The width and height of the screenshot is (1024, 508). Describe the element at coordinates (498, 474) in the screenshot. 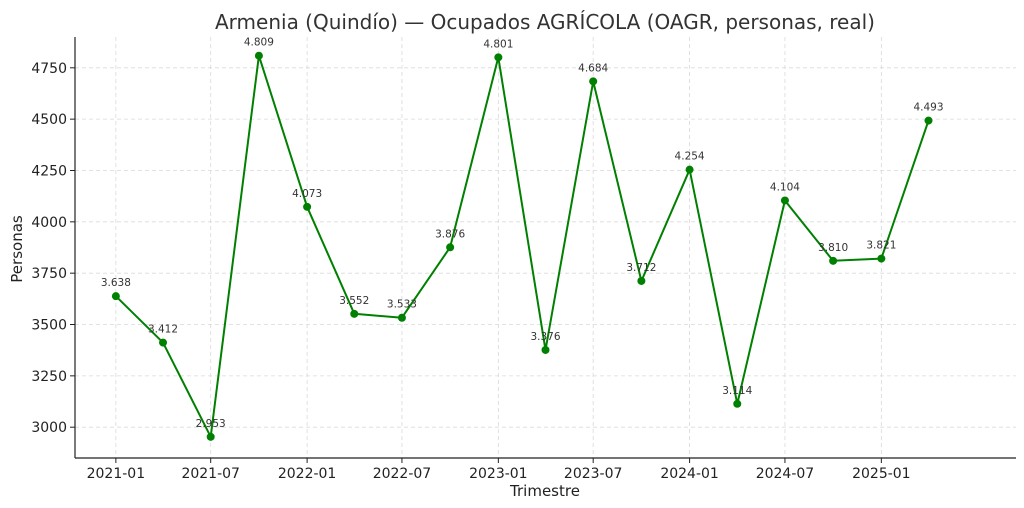

I see `x-tick-label: 2023-01` at that location.